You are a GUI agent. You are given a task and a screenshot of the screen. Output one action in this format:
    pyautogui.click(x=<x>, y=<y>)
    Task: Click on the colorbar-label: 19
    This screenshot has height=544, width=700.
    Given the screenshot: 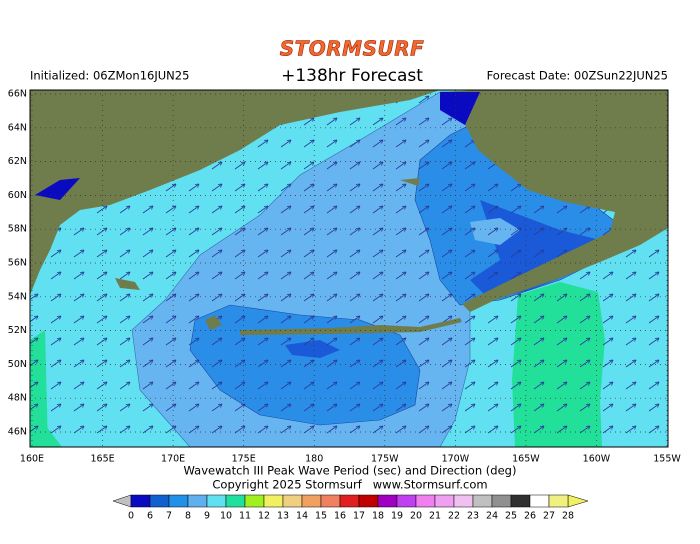 What is the action you would take?
    pyautogui.click(x=397, y=516)
    